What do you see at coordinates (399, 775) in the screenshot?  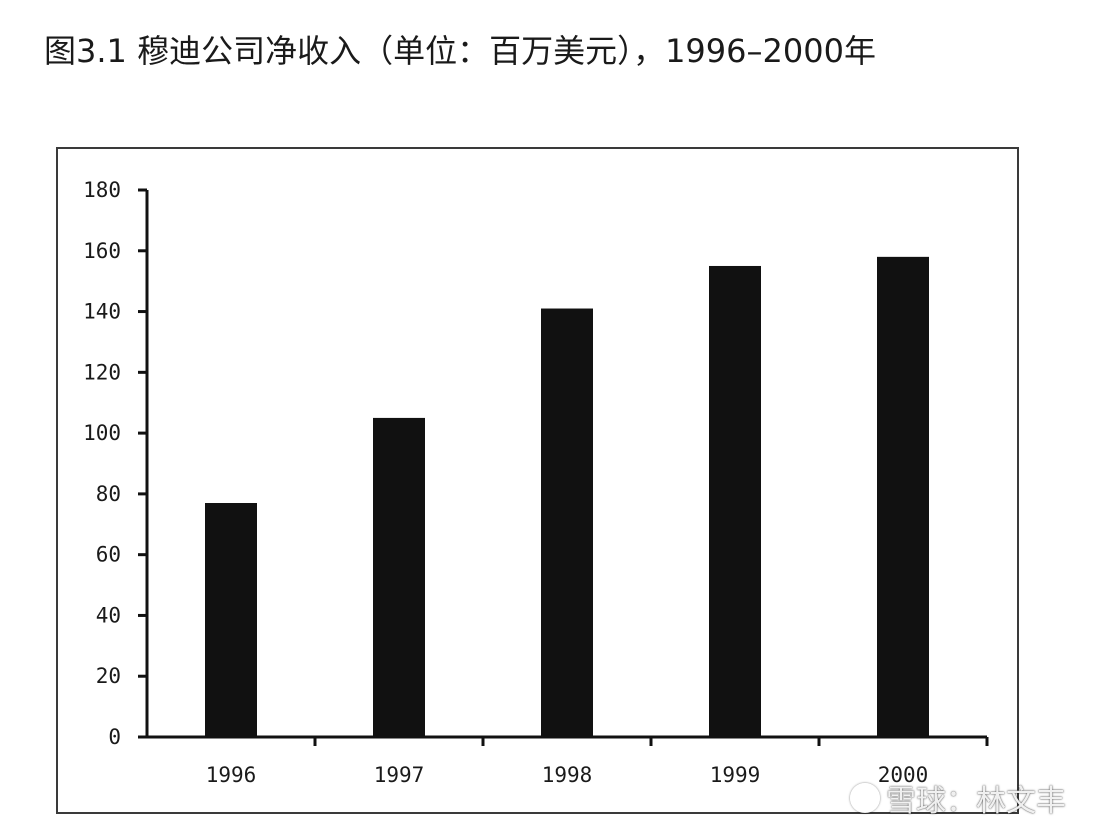 I see `x-tick-label: 1997` at bounding box center [399, 775].